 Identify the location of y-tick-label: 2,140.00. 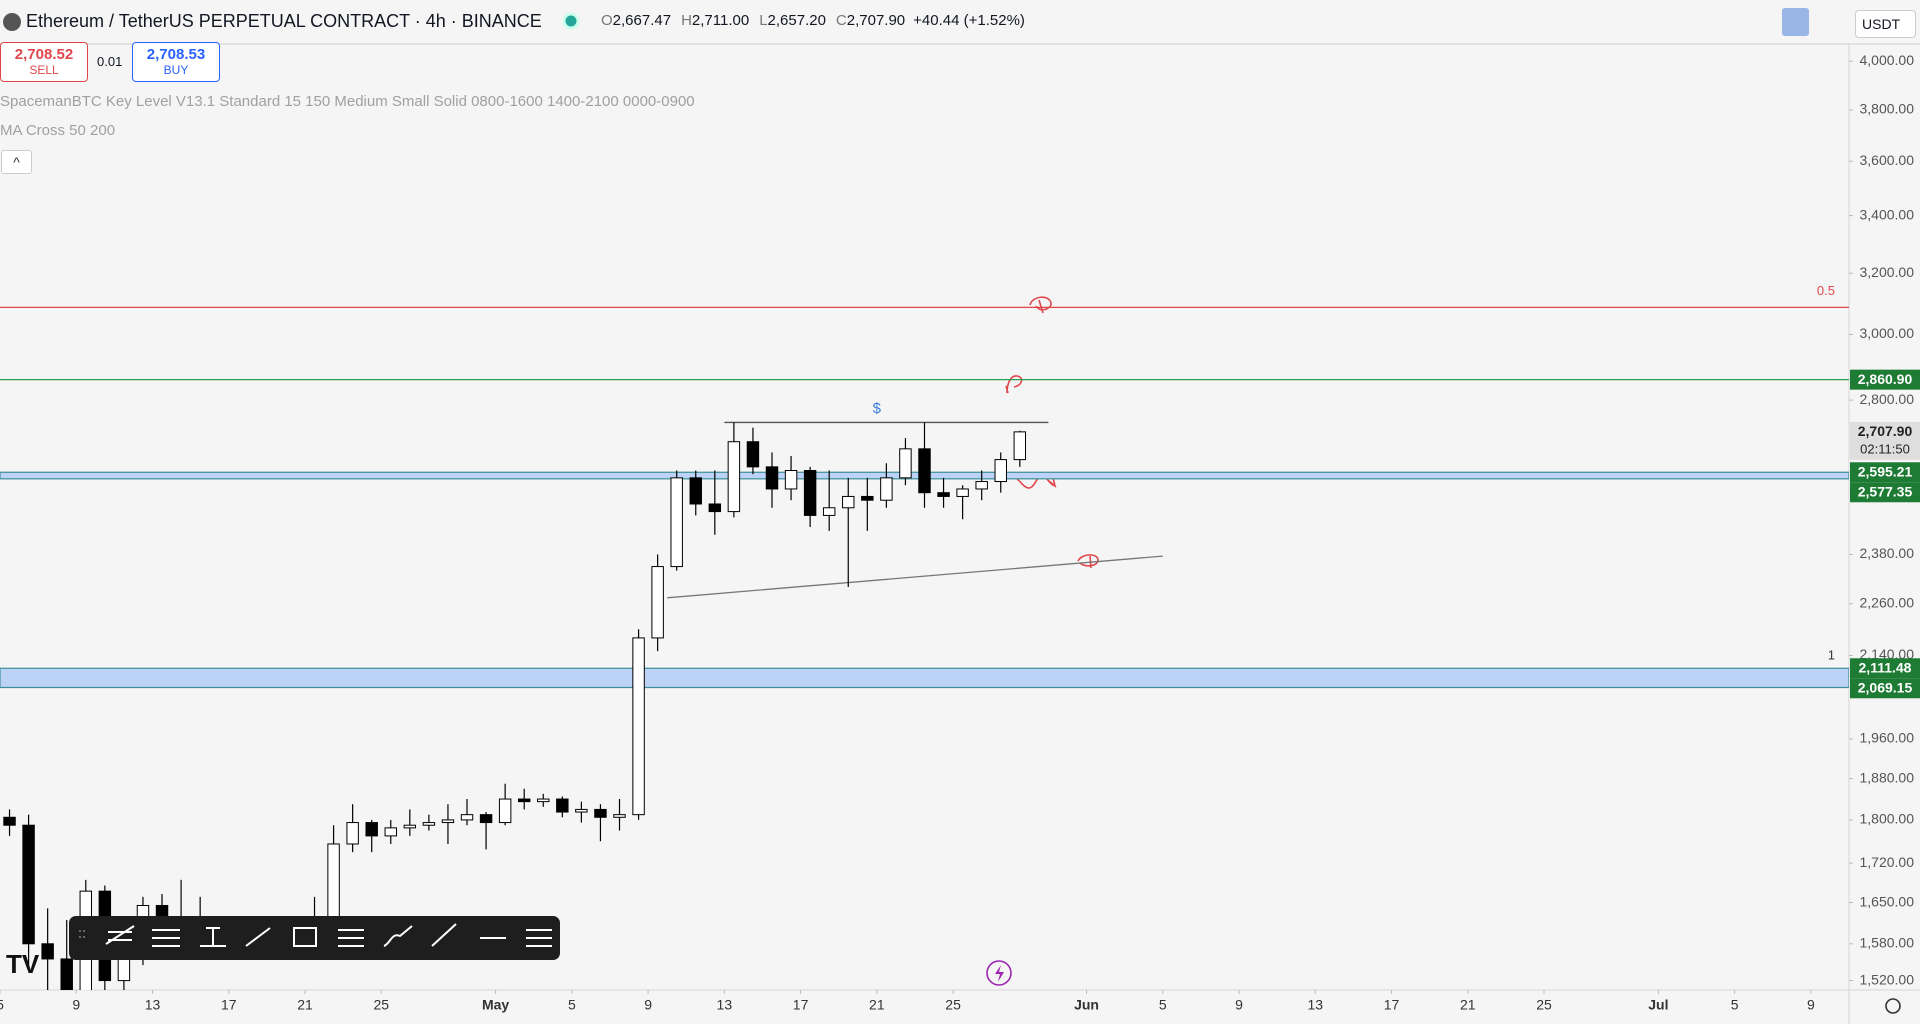
(1887, 654).